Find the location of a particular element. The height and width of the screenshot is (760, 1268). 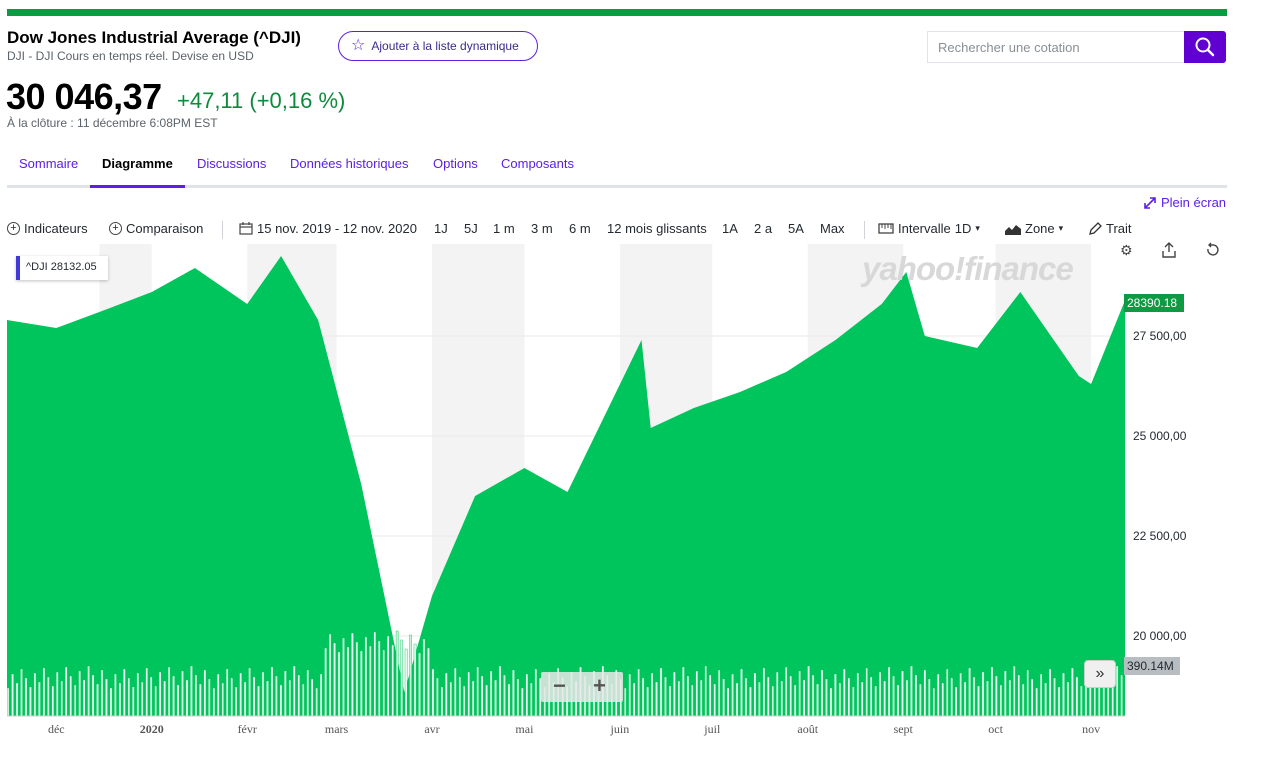

comparison-button: + Comparaison is located at coordinates (156, 228).